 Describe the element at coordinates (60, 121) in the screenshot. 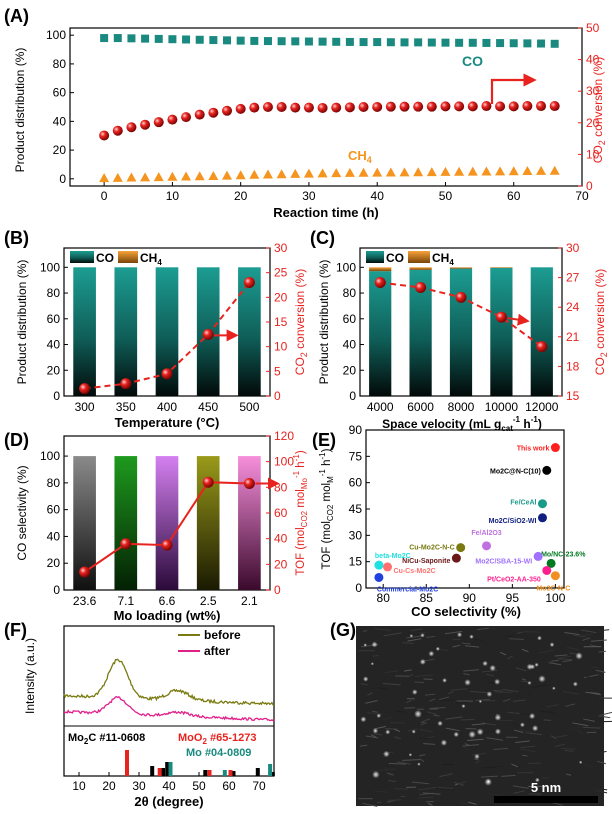

I see `a-ytick-left-label: 40` at that location.